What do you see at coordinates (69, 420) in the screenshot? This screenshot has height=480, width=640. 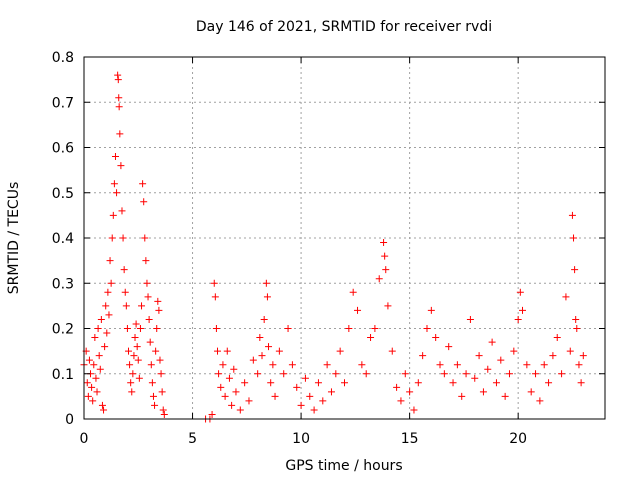 I see `y-tick-label: 0` at bounding box center [69, 420].